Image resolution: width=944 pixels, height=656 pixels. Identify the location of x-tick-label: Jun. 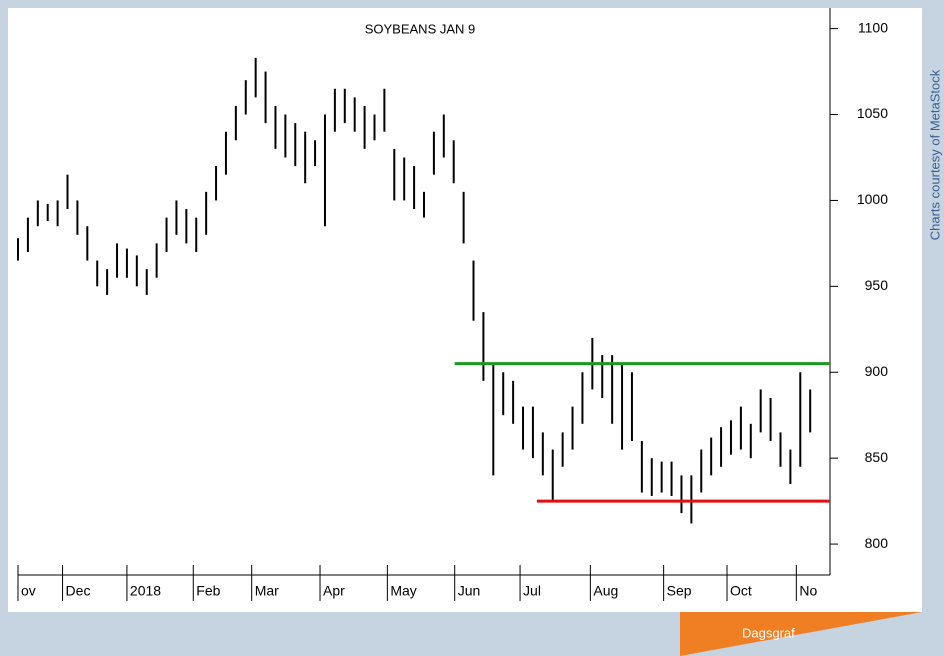
(469, 591).